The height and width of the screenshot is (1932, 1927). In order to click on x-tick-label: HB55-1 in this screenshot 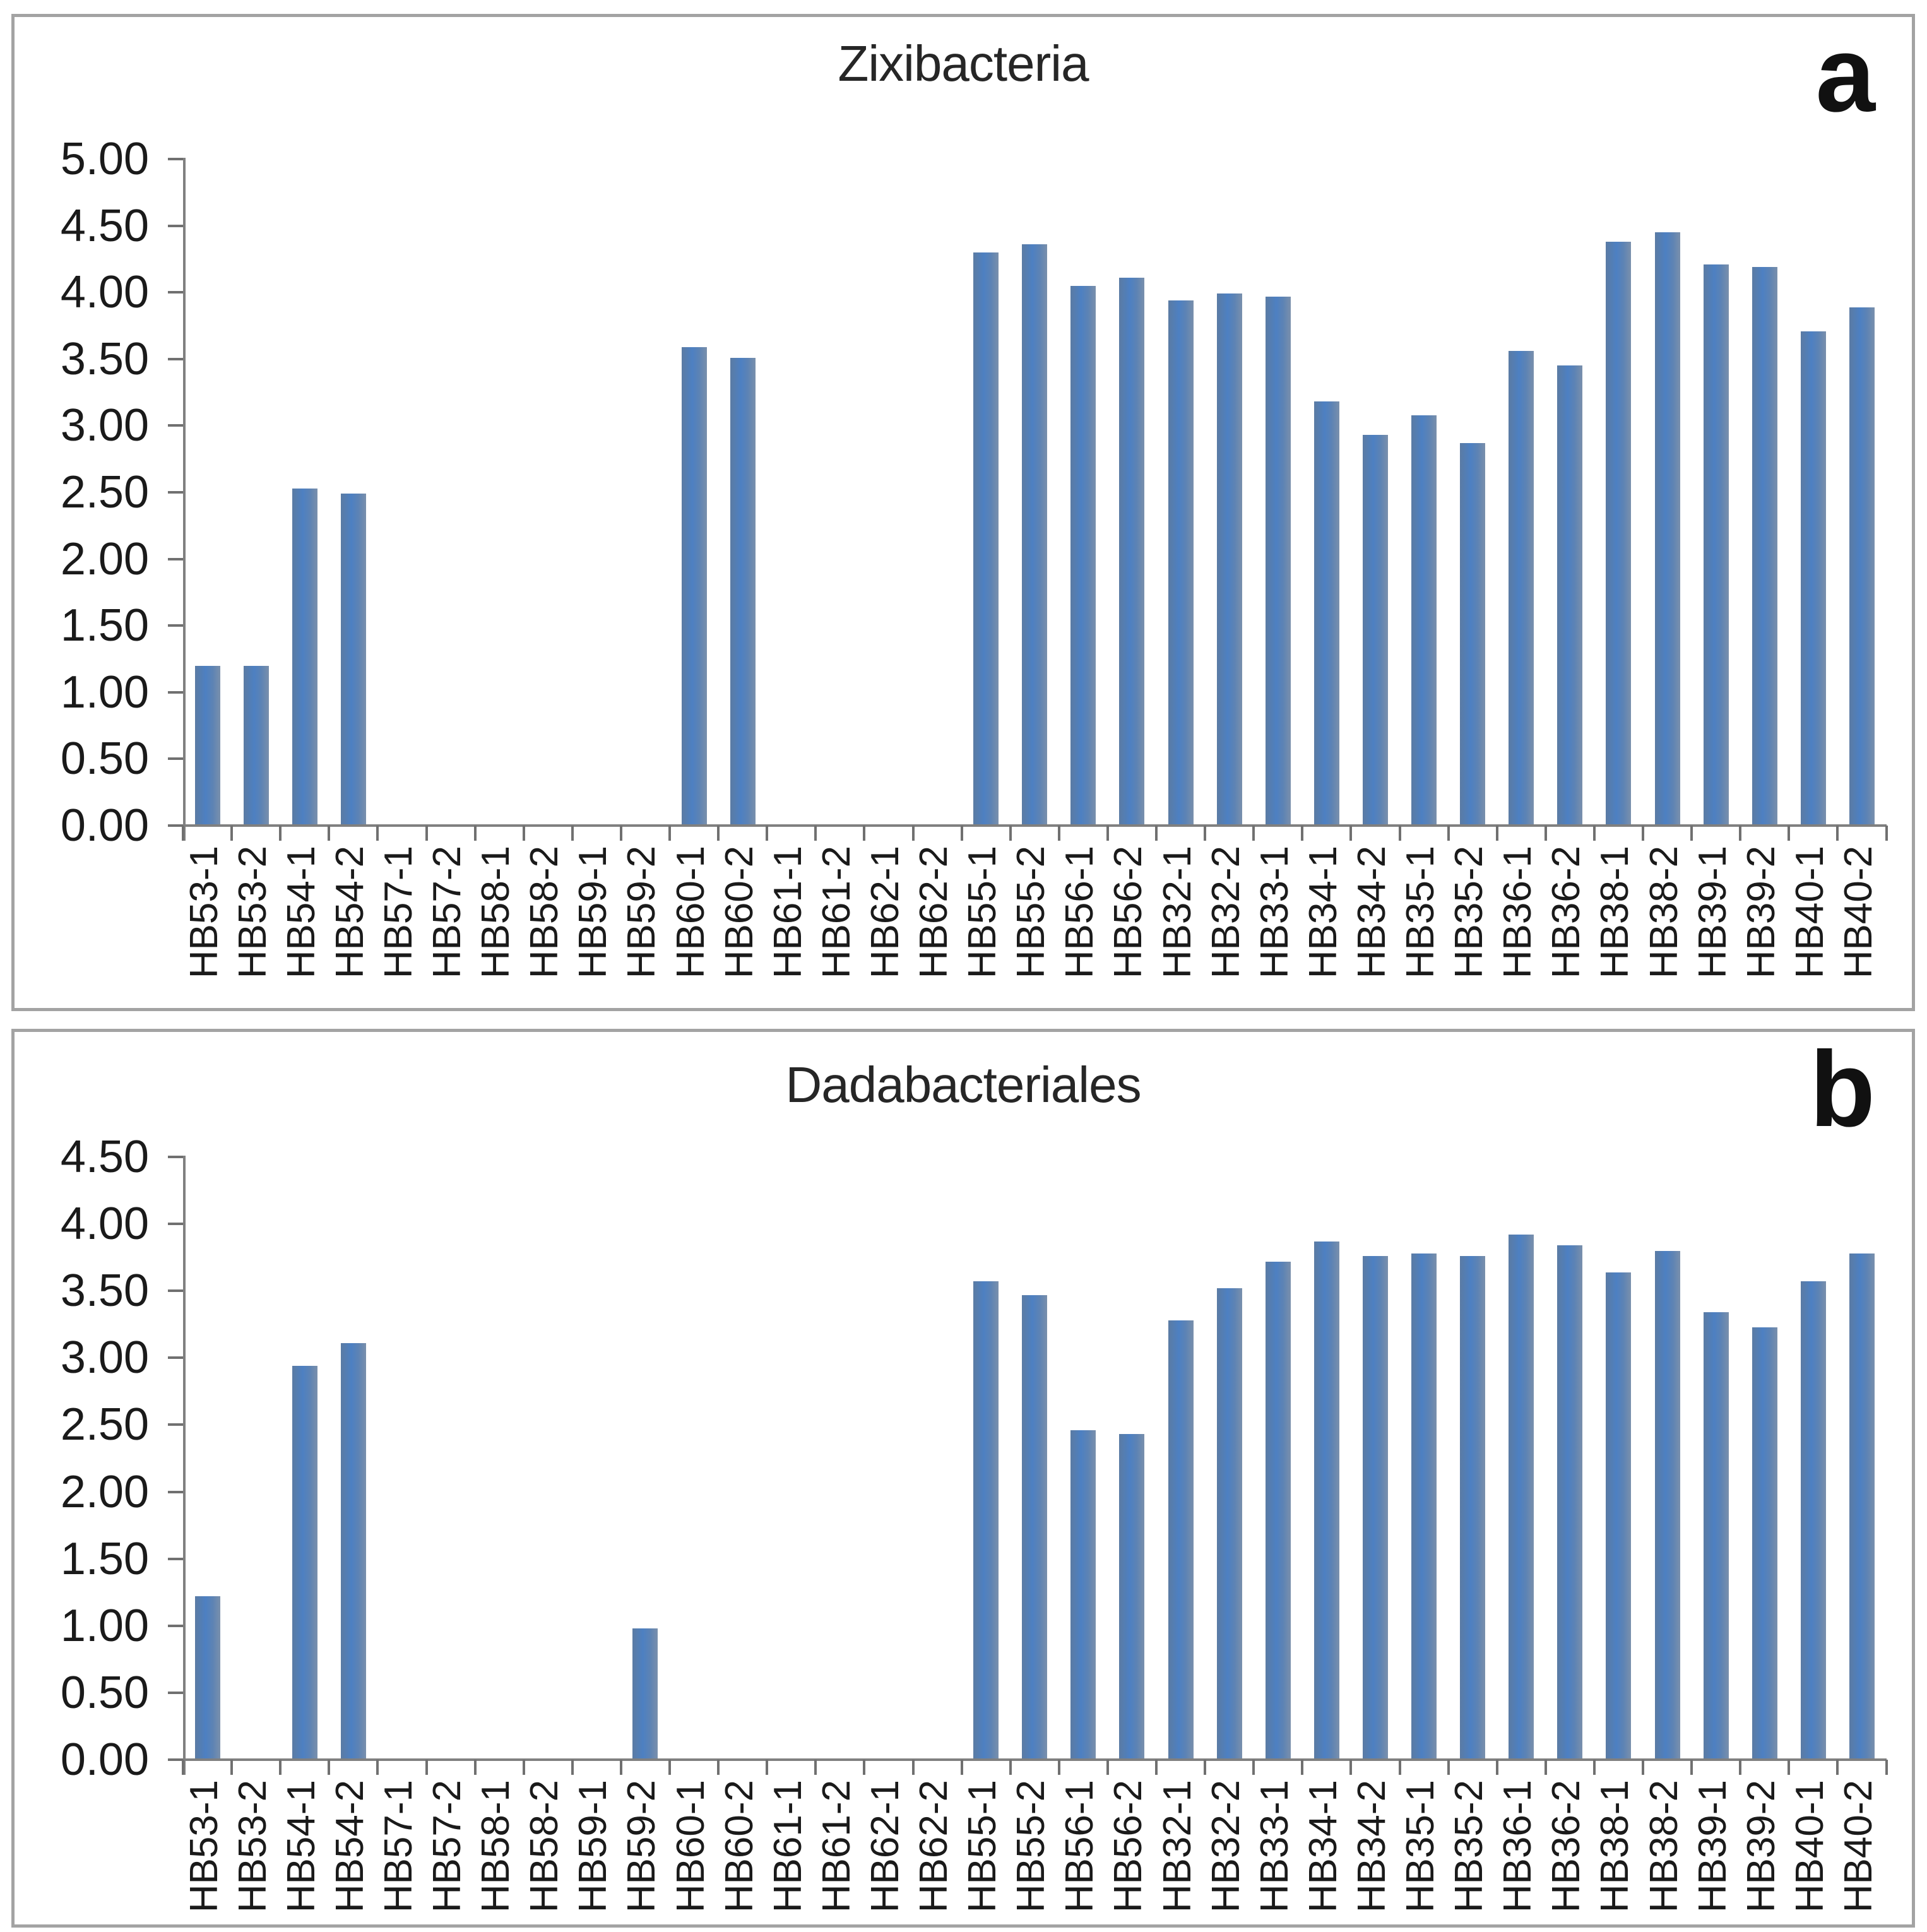, I will do `click(983, 912)`.